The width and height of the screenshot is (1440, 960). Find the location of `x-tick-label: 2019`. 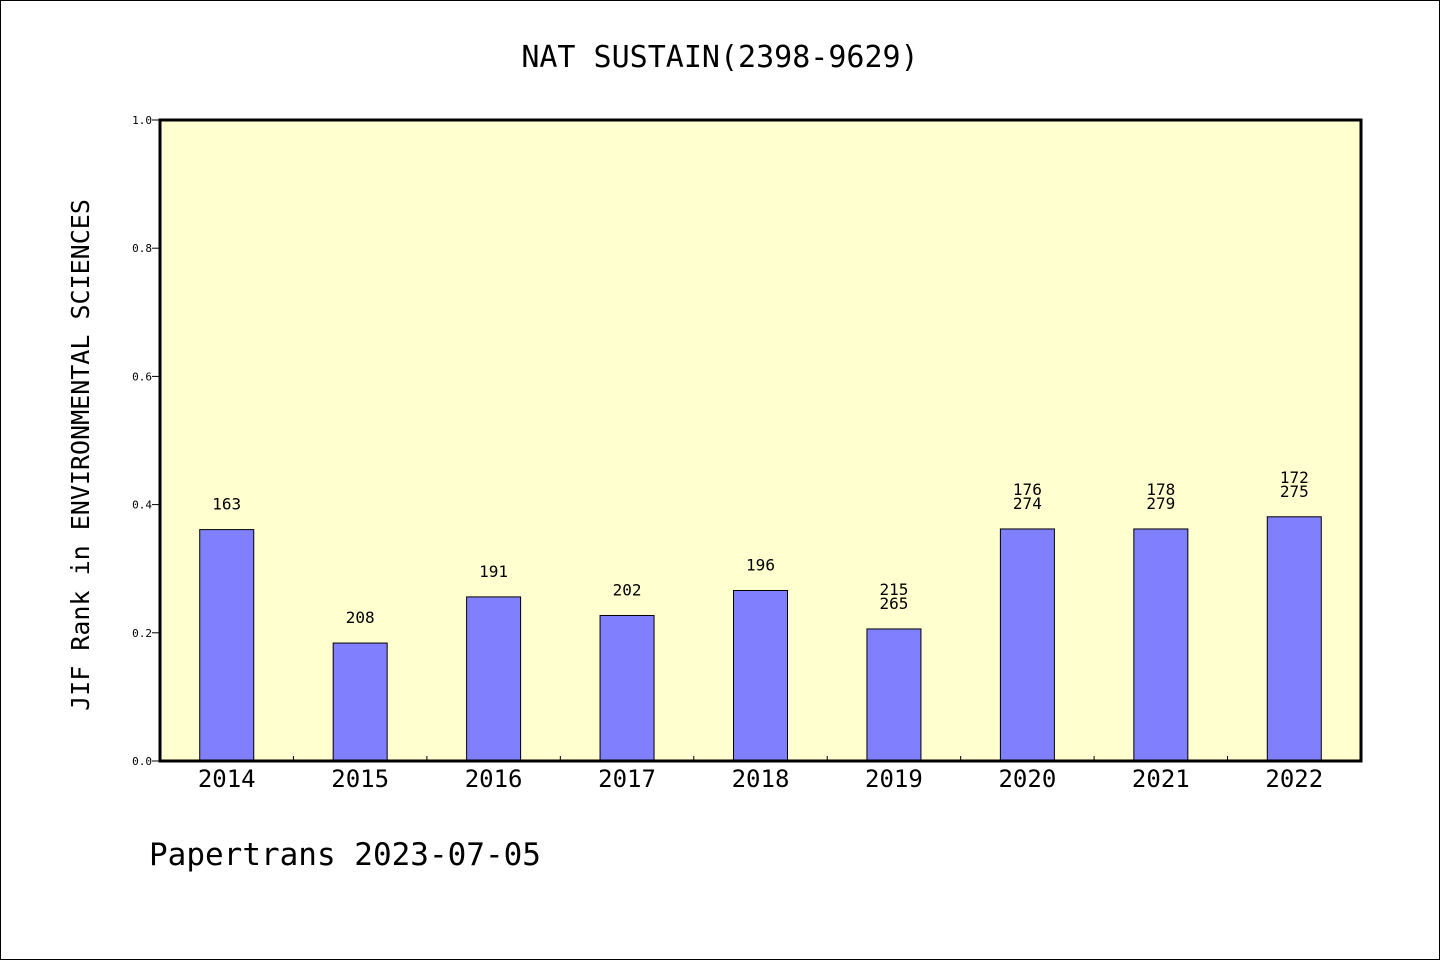

x-tick-label: 2019 is located at coordinates (894, 779).